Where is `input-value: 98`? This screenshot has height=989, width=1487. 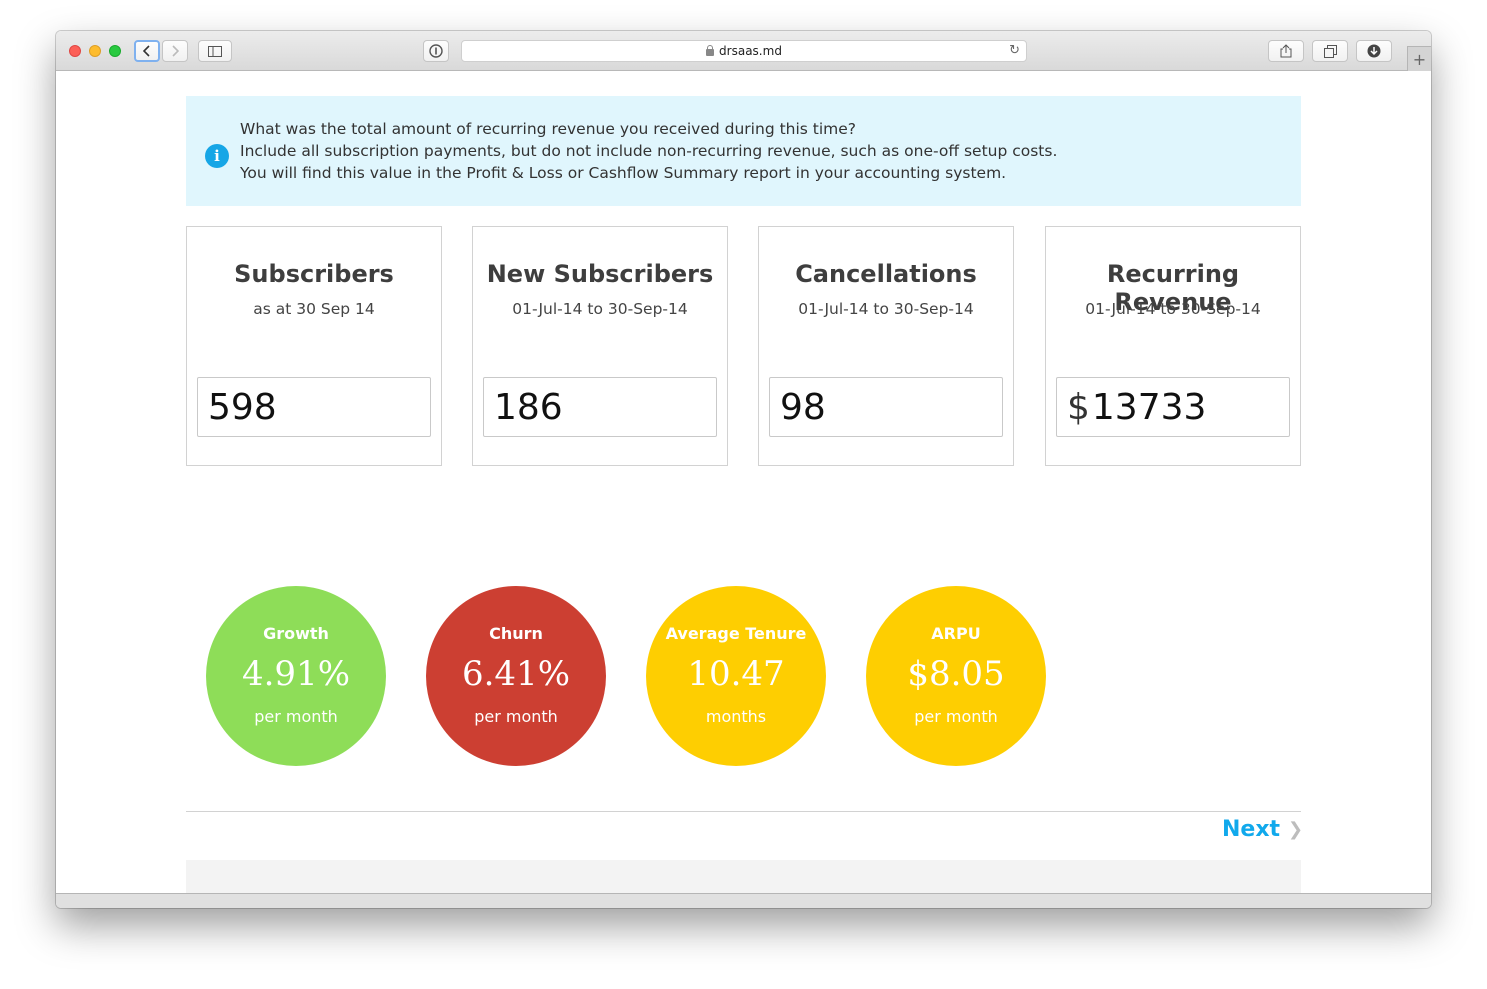
input-value: 98 is located at coordinates (803, 407).